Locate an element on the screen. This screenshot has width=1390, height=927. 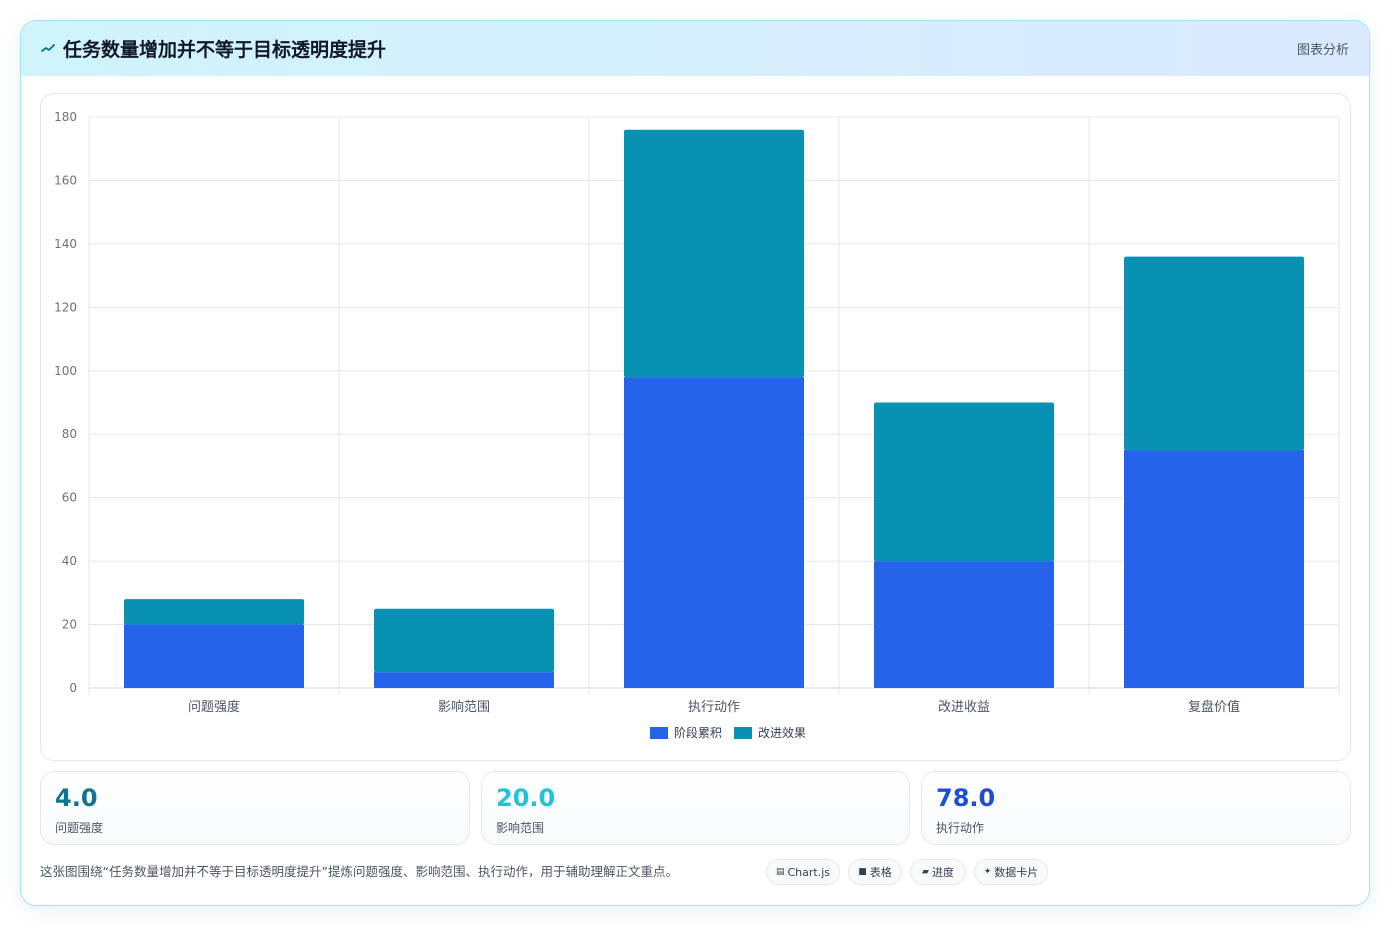
y-tick-label: 40 is located at coordinates (69, 561).